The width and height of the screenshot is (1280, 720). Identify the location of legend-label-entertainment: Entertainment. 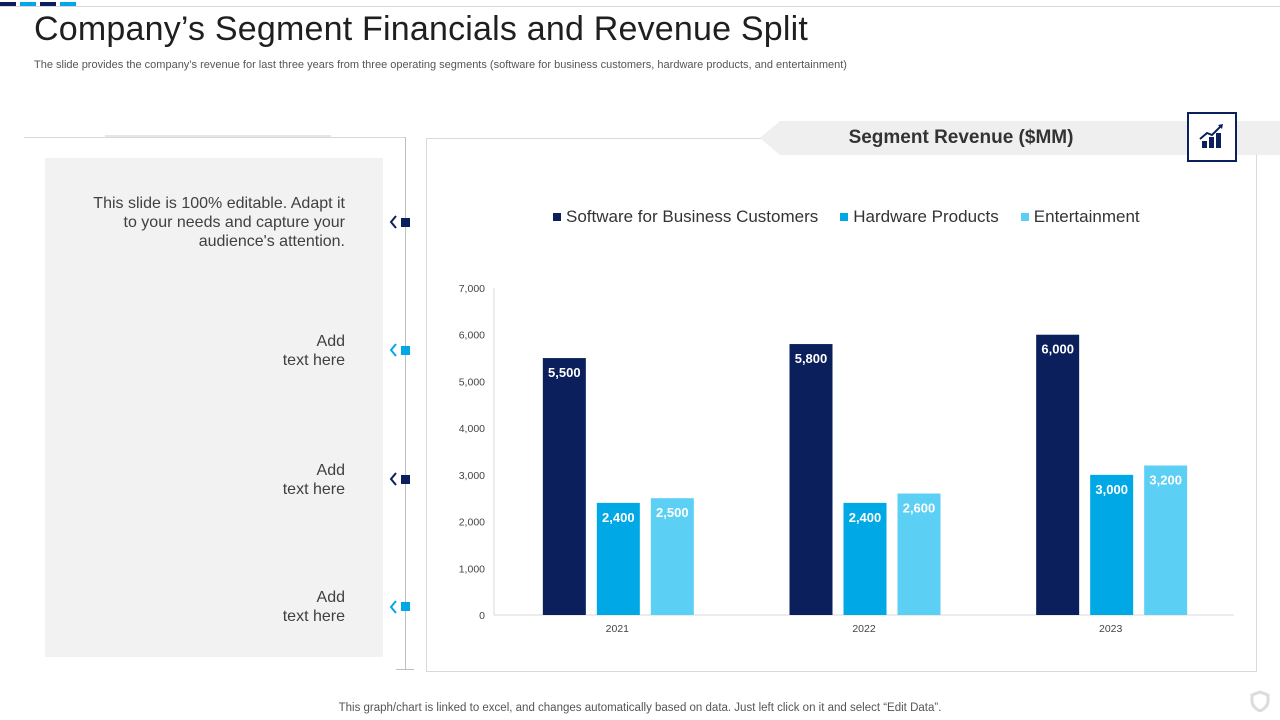
(1086, 216).